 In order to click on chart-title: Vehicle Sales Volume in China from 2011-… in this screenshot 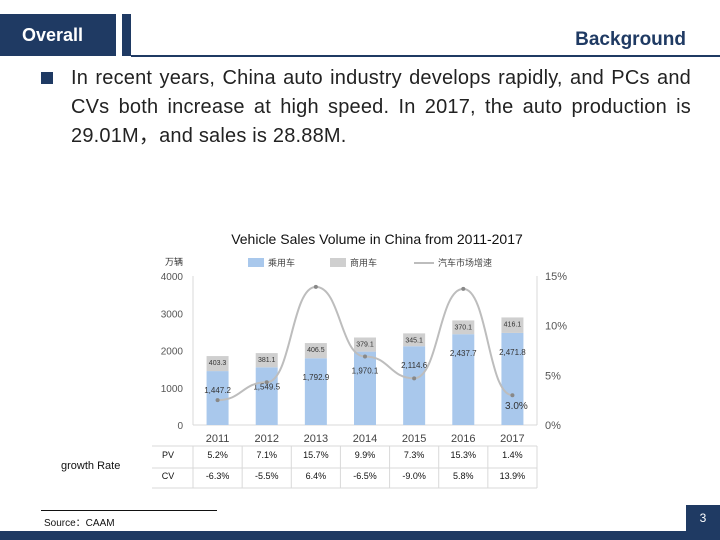, I will do `click(377, 239)`.